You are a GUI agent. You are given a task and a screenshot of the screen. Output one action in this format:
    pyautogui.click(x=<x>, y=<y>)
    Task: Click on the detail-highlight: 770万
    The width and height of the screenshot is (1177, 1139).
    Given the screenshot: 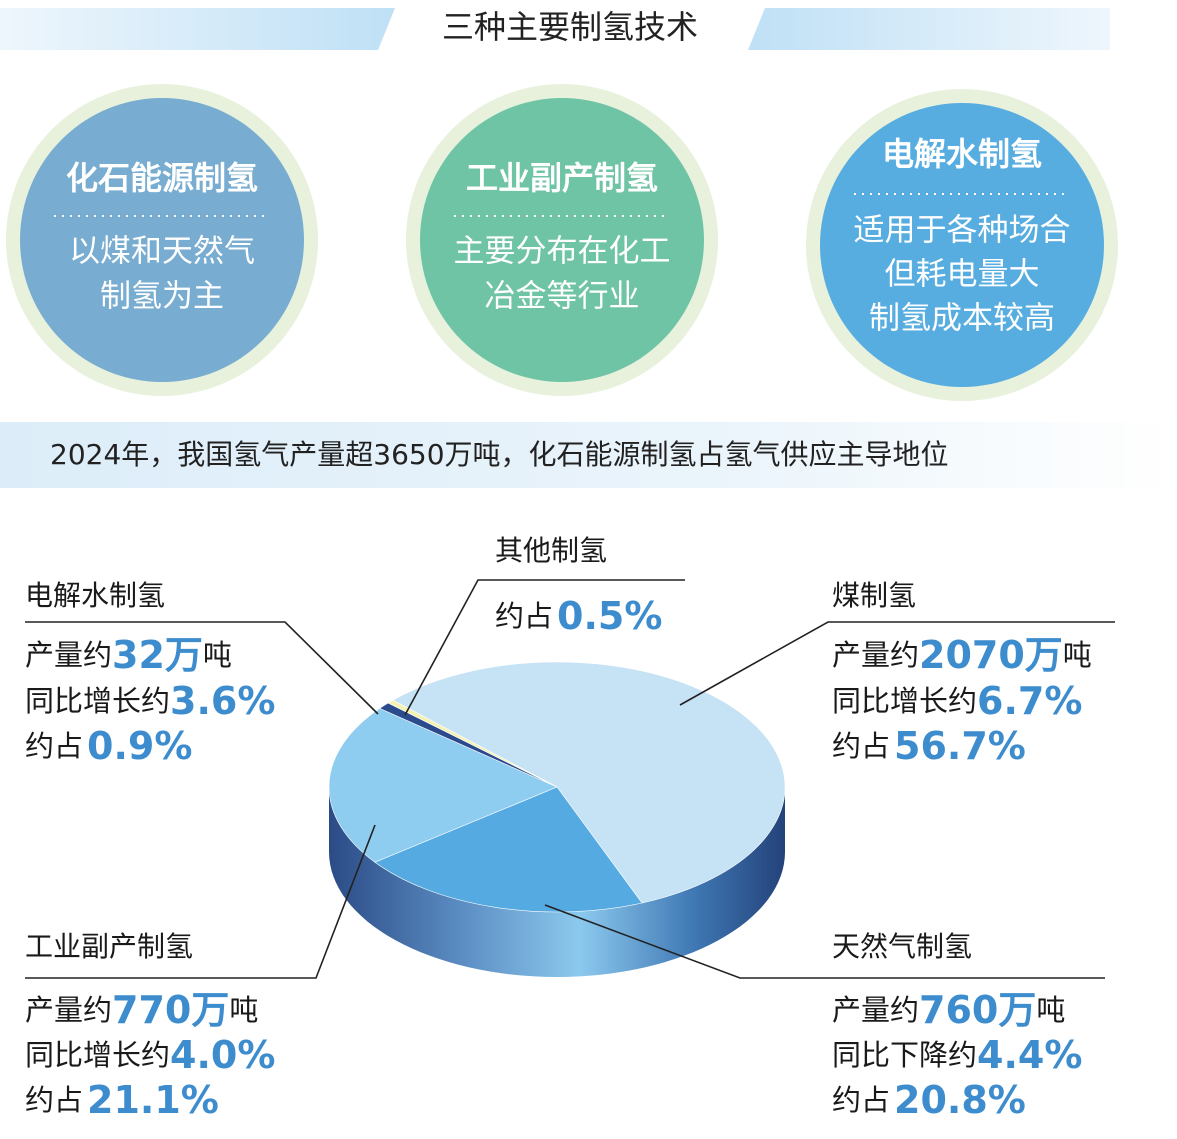 What is the action you would take?
    pyautogui.click(x=170, y=1010)
    